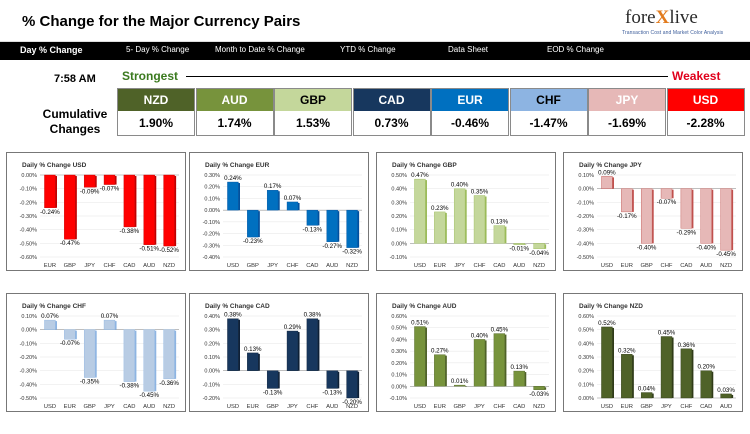 The height and width of the screenshot is (434, 750). I want to click on currency-value: 0.73%, so click(391, 123).